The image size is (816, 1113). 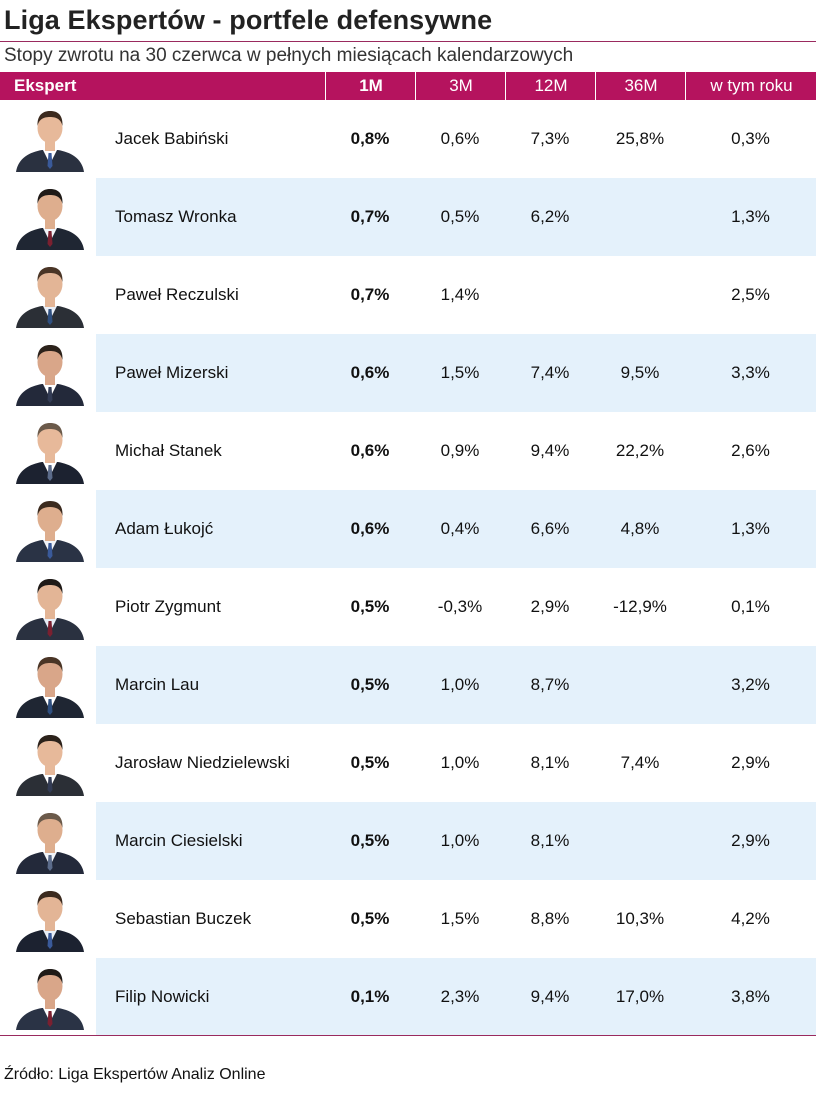 What do you see at coordinates (135, 1074) in the screenshot?
I see `source-note: Źródło: Liga Ekspertów Analiz Online` at bounding box center [135, 1074].